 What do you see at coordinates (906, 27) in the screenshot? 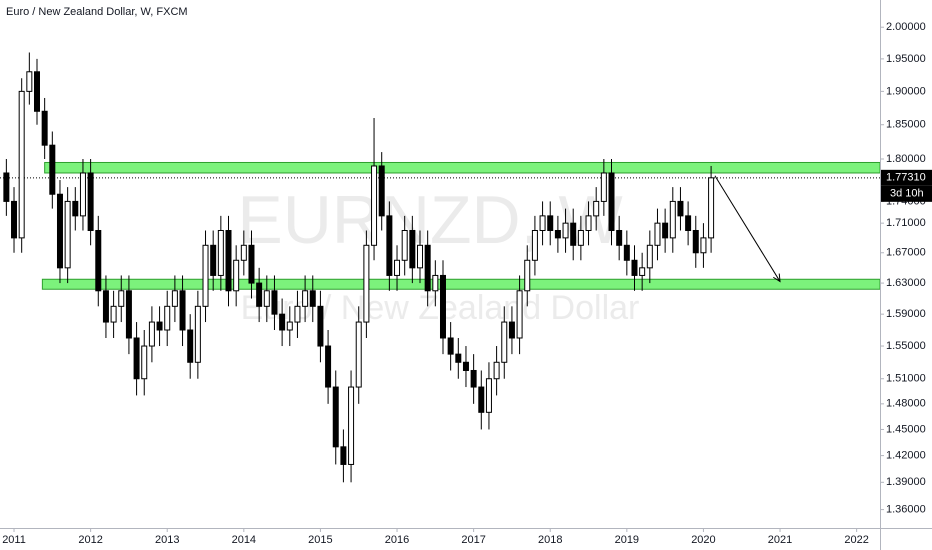
I see `y-tick-label: 2.00000` at bounding box center [906, 27].